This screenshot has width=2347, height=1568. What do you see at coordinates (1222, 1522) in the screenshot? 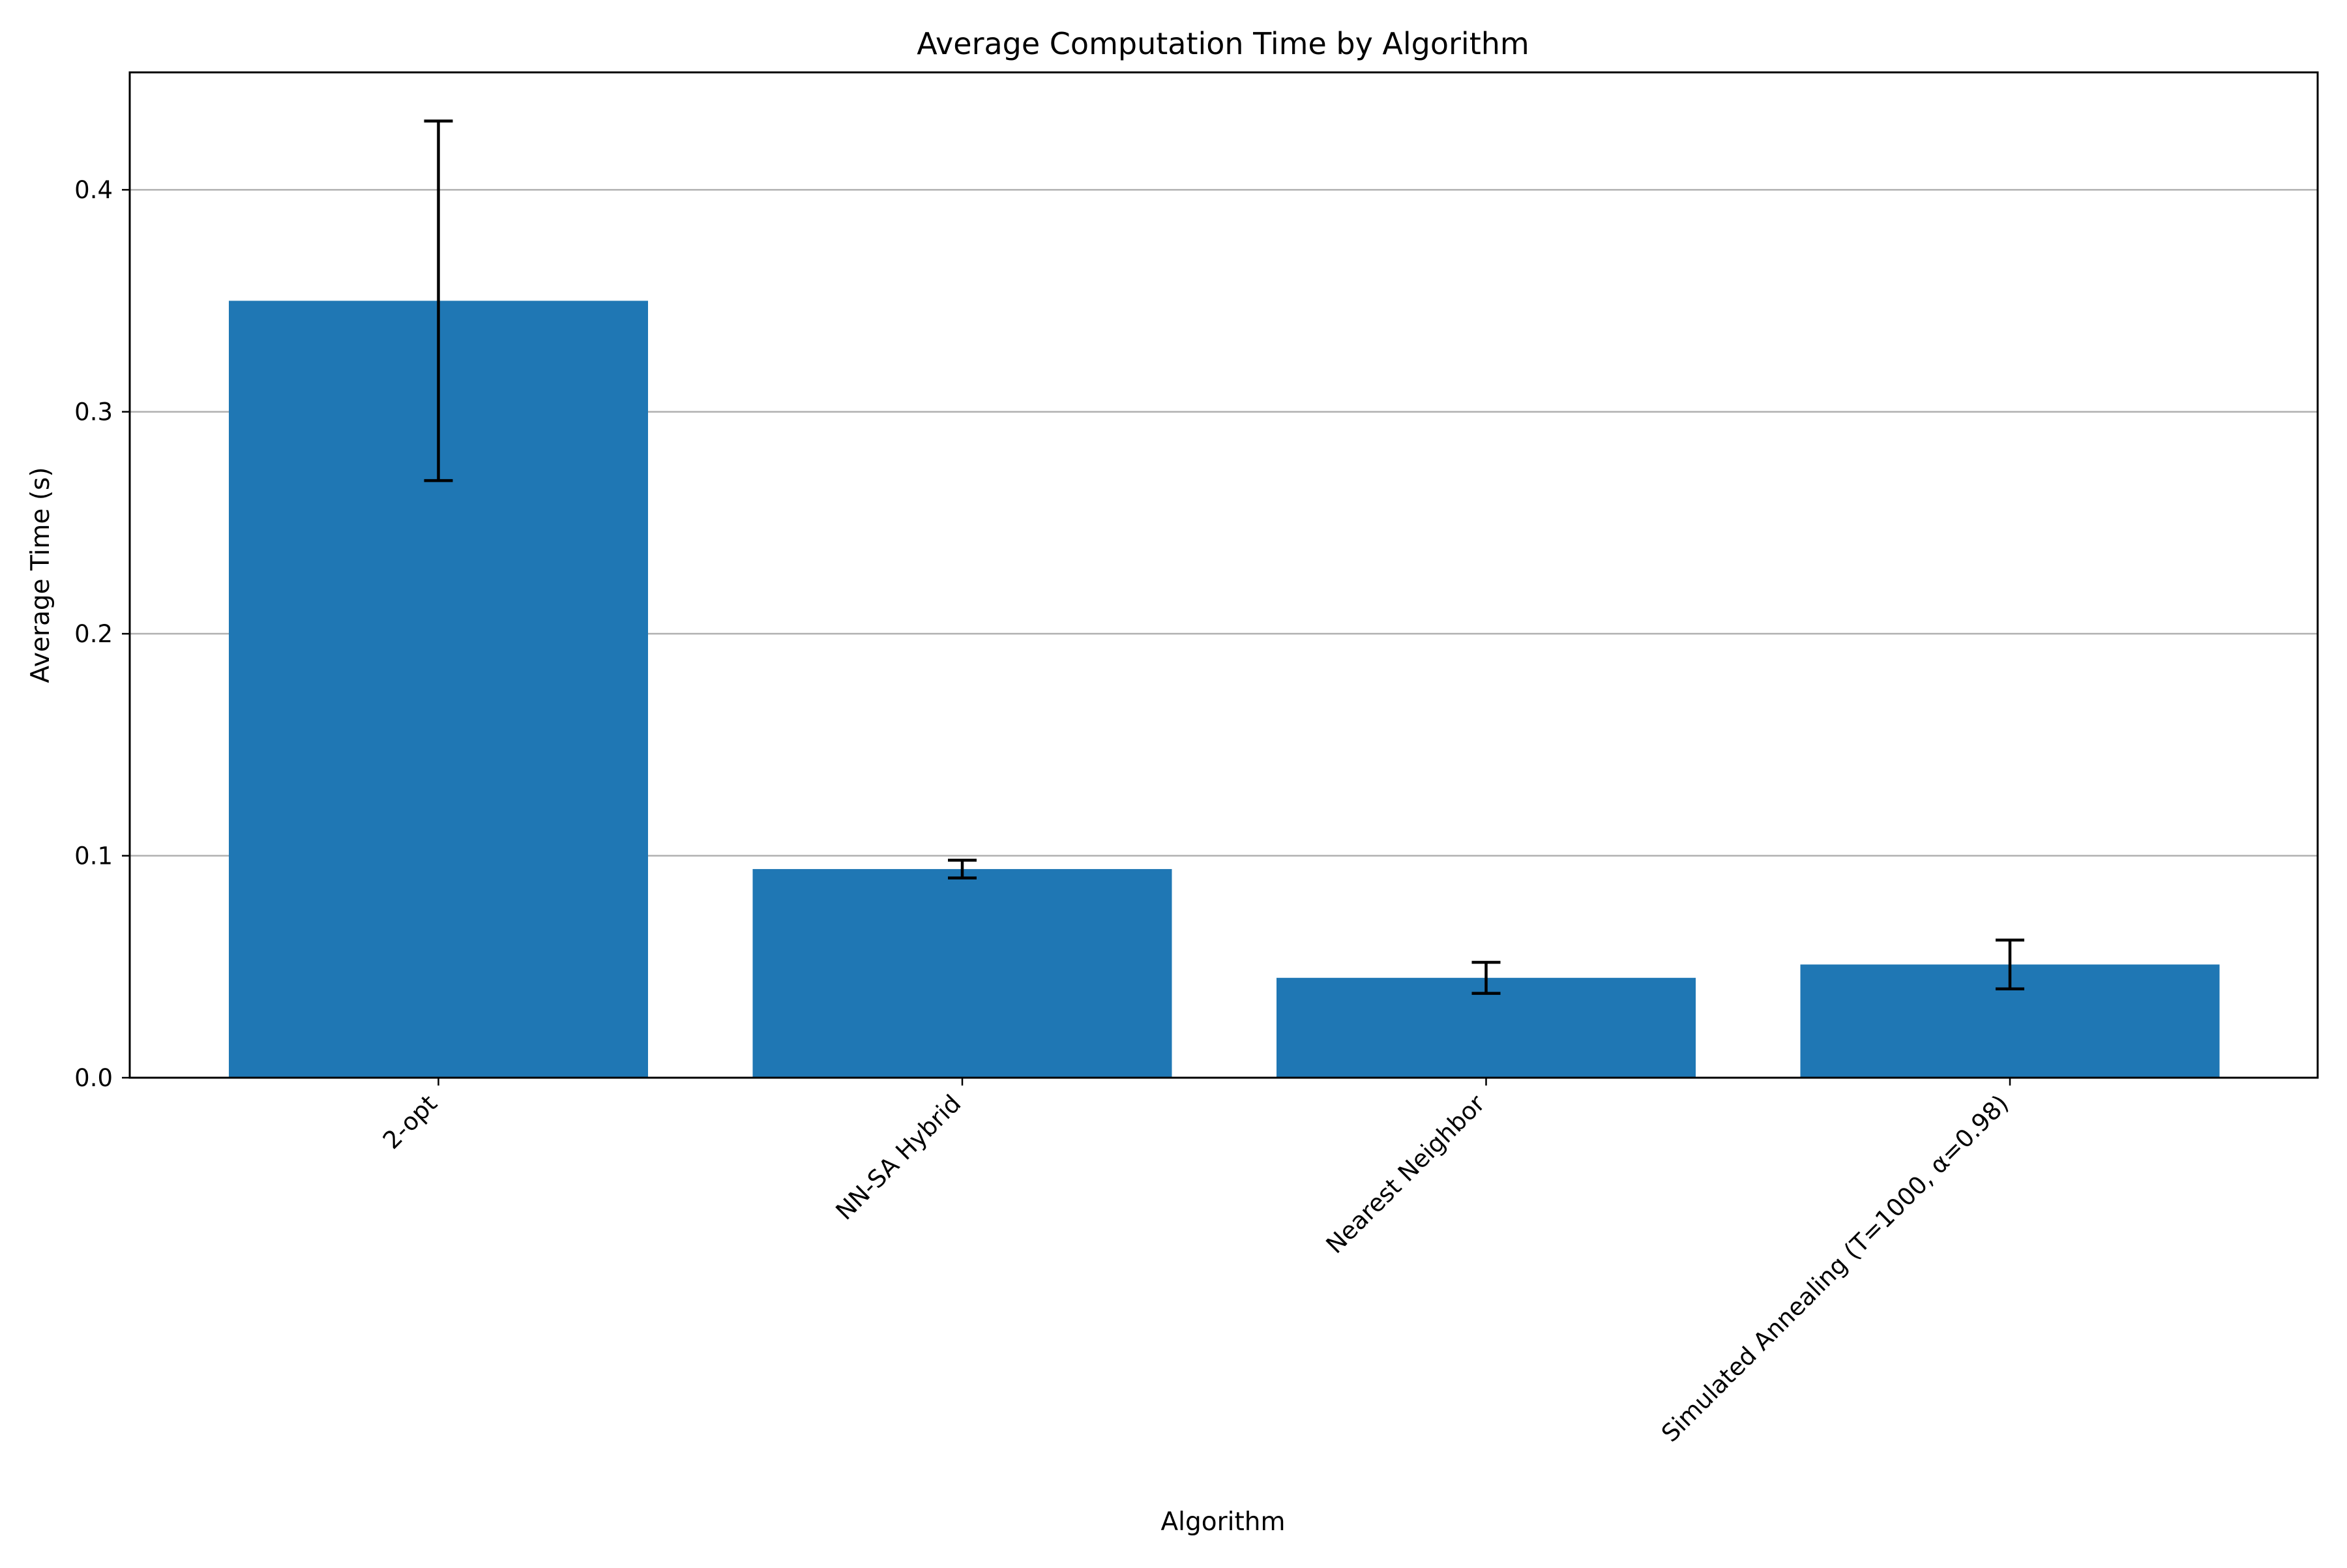
I see `x-axis-label: Algorithm` at bounding box center [1222, 1522].